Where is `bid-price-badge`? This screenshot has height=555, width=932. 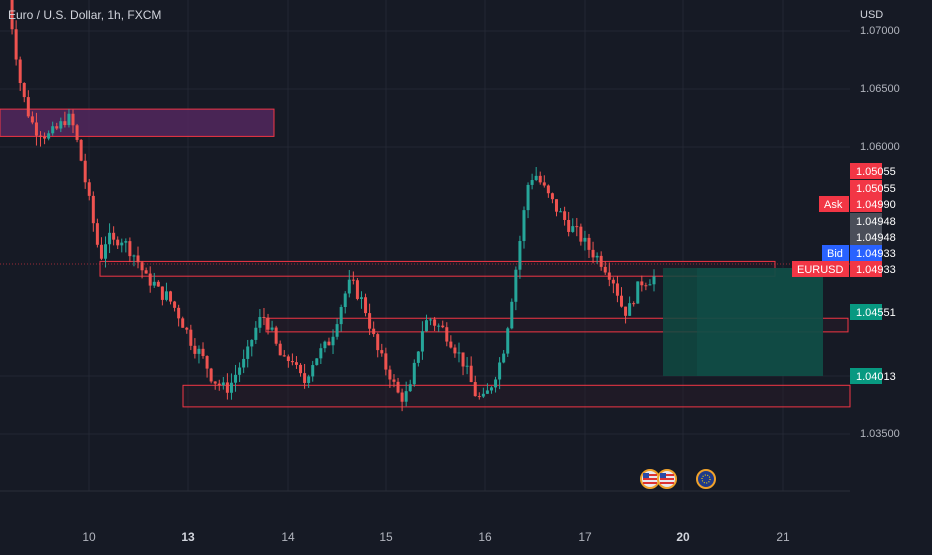 bid-price-badge is located at coordinates (866, 253).